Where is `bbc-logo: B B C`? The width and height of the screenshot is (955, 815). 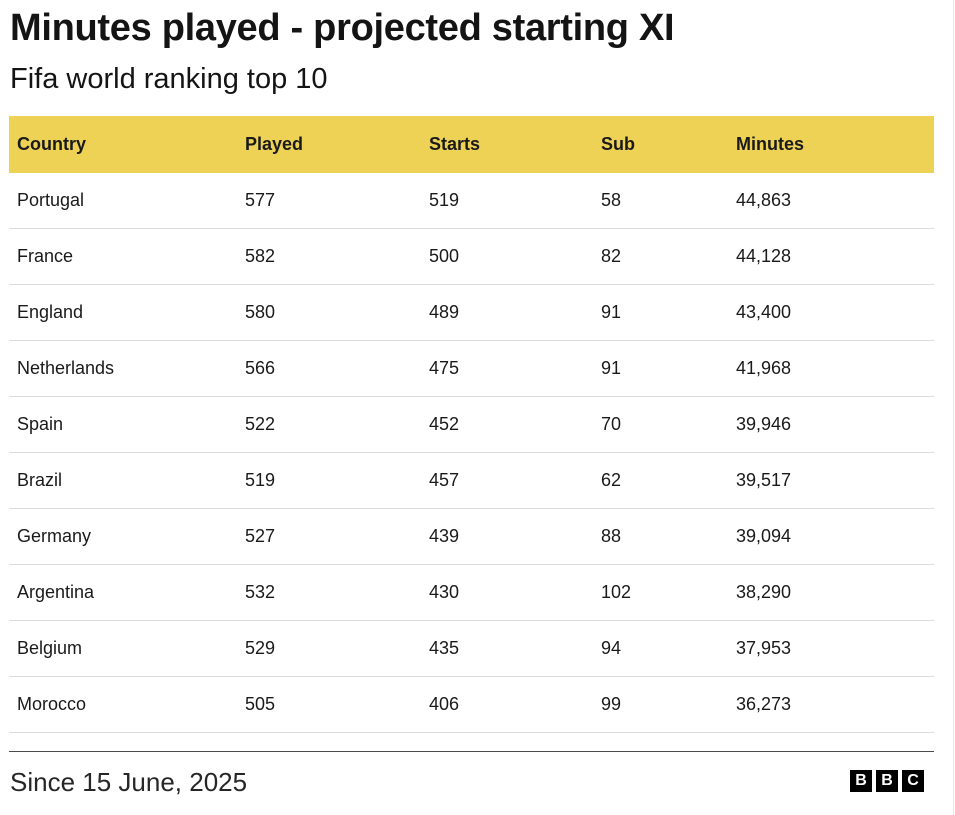
bbc-logo: B B C is located at coordinates (887, 781).